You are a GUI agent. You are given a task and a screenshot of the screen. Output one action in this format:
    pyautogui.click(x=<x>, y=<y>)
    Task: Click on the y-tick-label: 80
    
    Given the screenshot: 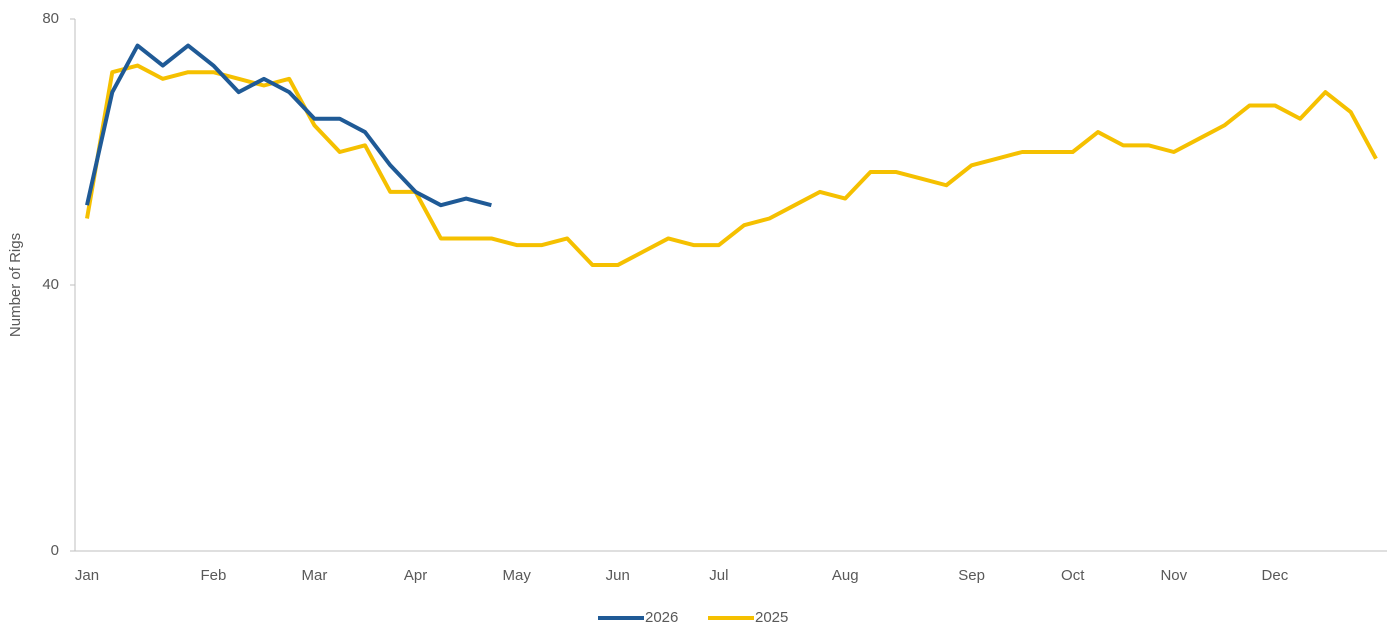 What is the action you would take?
    pyautogui.click(x=50, y=18)
    